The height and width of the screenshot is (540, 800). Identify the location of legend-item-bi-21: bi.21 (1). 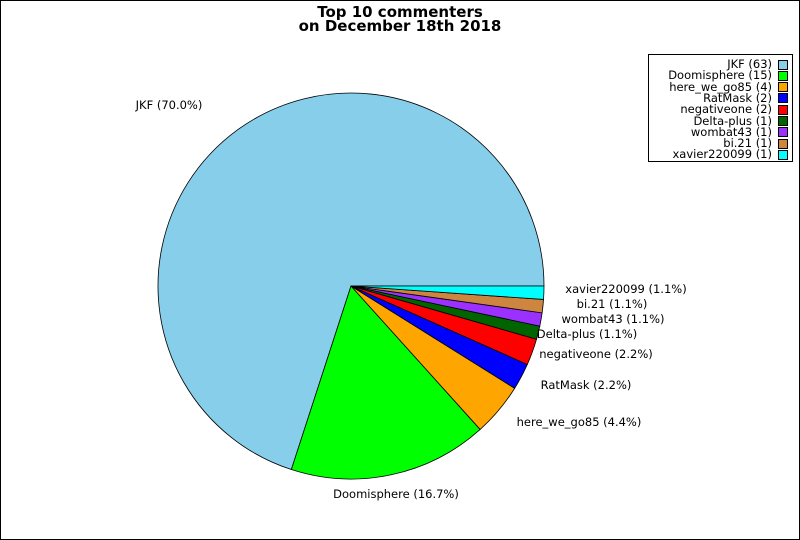
(755, 143).